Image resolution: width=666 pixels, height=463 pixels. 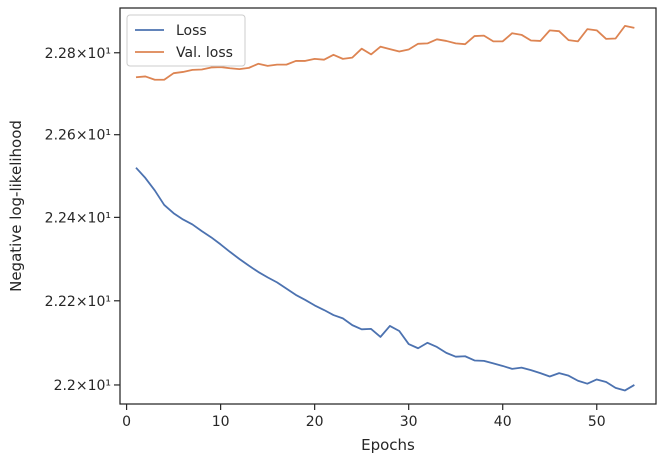 I want to click on x-tick-label: 10, so click(x=221, y=422).